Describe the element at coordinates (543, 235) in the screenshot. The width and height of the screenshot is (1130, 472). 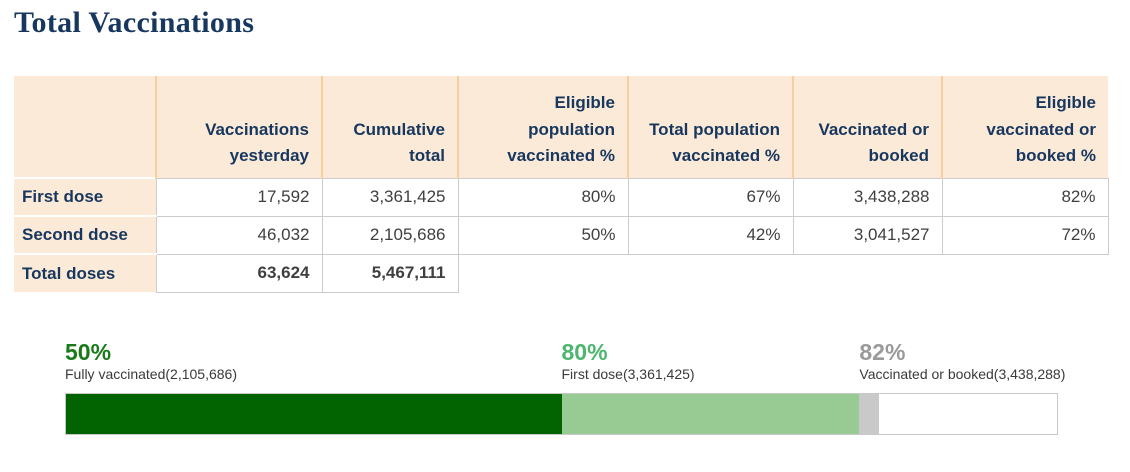
I see `table-cell: 50%` at that location.